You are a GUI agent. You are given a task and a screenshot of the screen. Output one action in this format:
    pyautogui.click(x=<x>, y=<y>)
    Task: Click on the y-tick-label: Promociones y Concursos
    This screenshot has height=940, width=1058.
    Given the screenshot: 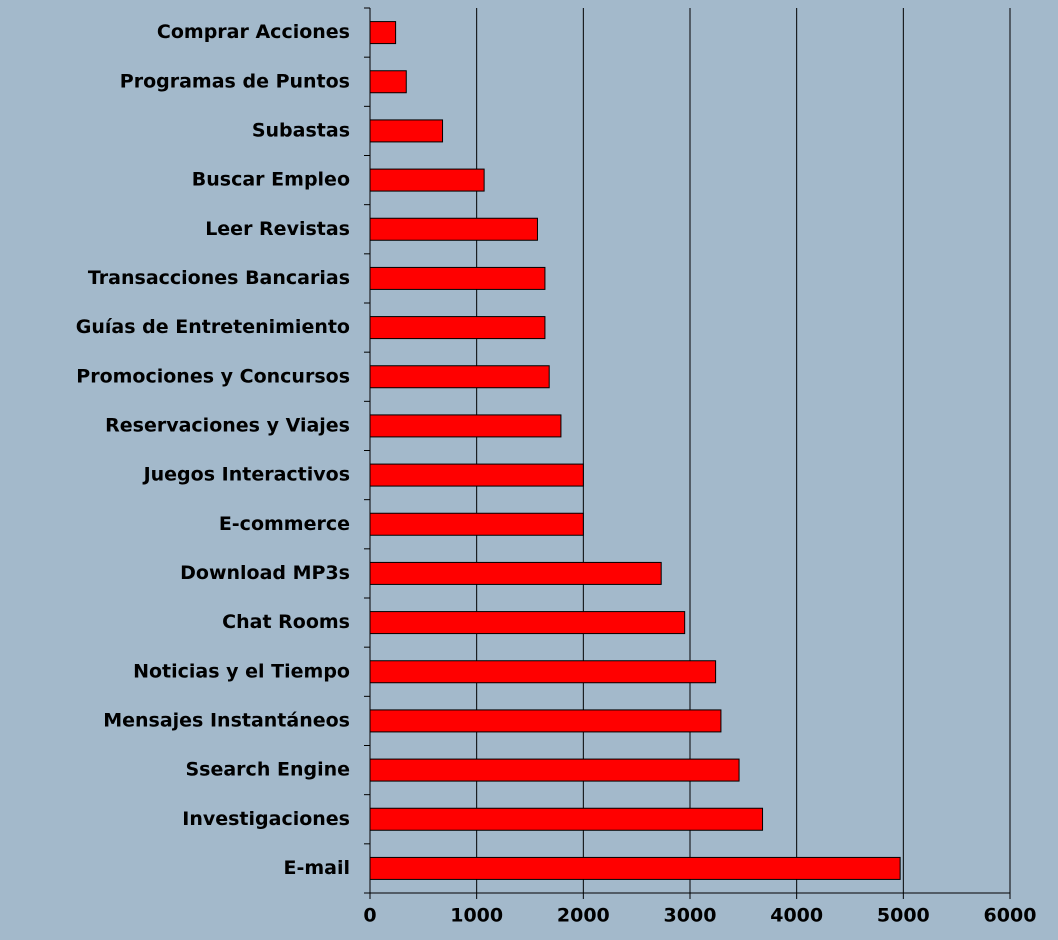 What is the action you would take?
    pyautogui.click(x=213, y=376)
    